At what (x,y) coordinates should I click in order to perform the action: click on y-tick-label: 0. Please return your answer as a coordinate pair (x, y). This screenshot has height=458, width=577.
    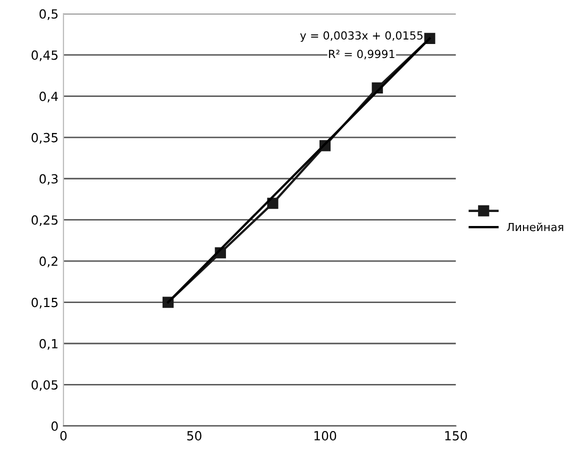
    Looking at the image, I should click on (54, 426).